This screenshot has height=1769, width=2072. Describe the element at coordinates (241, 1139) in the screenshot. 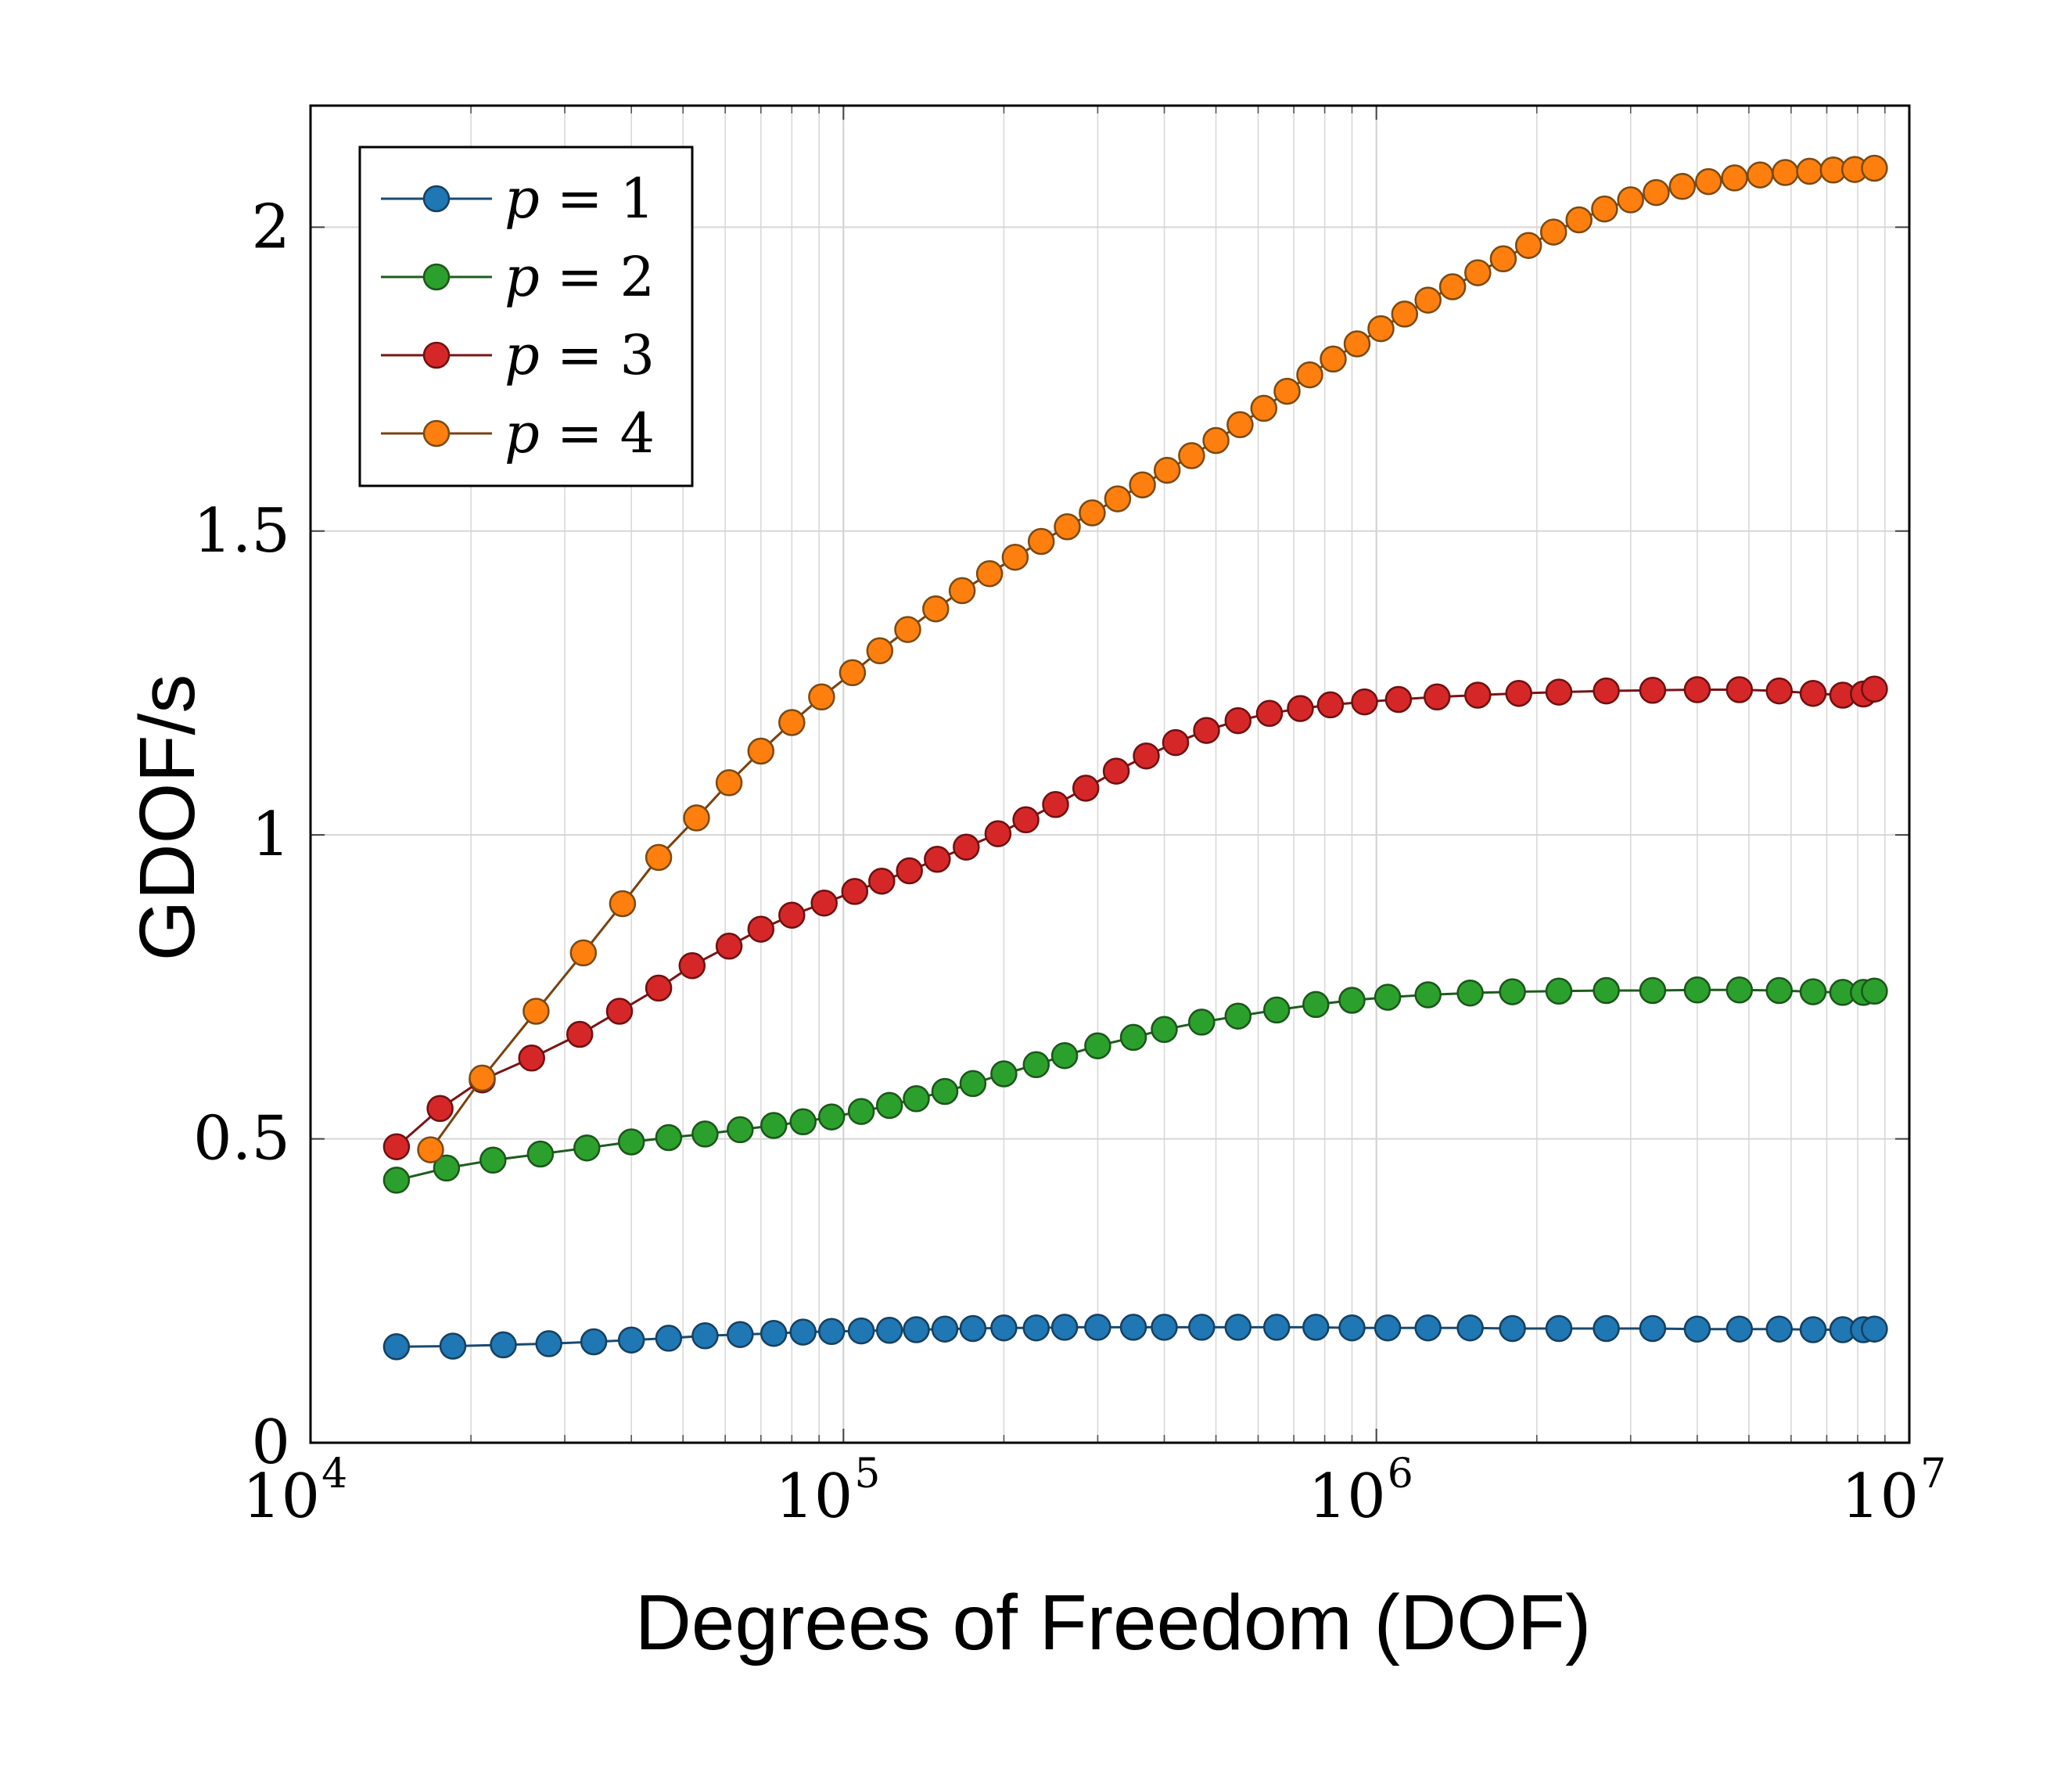

I see `y-tick-label: 0.5` at that location.